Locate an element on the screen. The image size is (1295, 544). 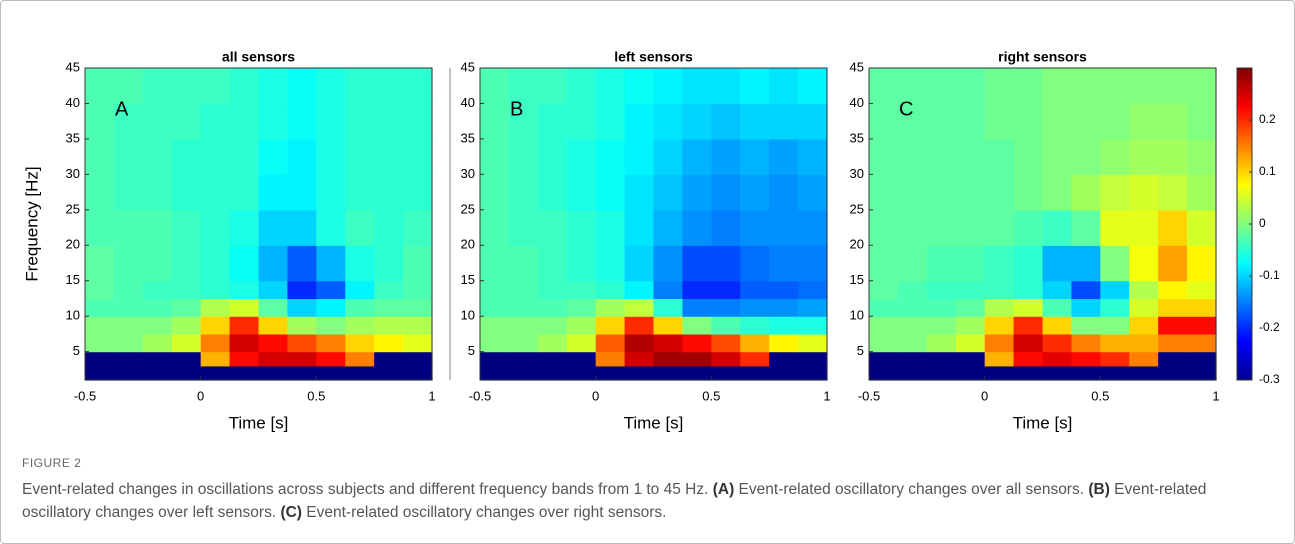
caption-part: (C) is located at coordinates (291, 512).